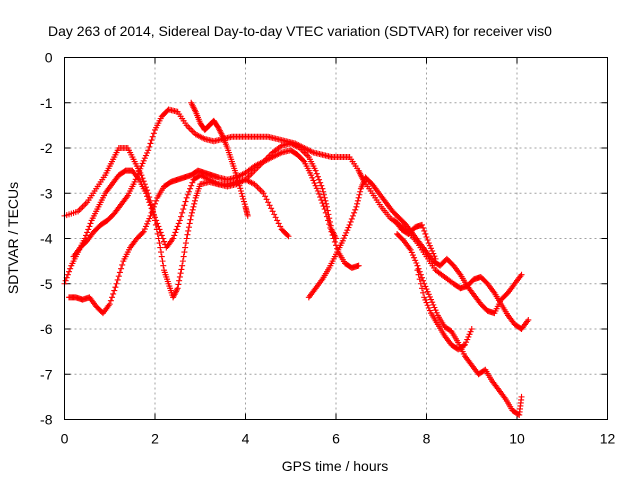 This screenshot has width=640, height=480. What do you see at coordinates (46, 239) in the screenshot?
I see `y-tick-label: -4` at bounding box center [46, 239].